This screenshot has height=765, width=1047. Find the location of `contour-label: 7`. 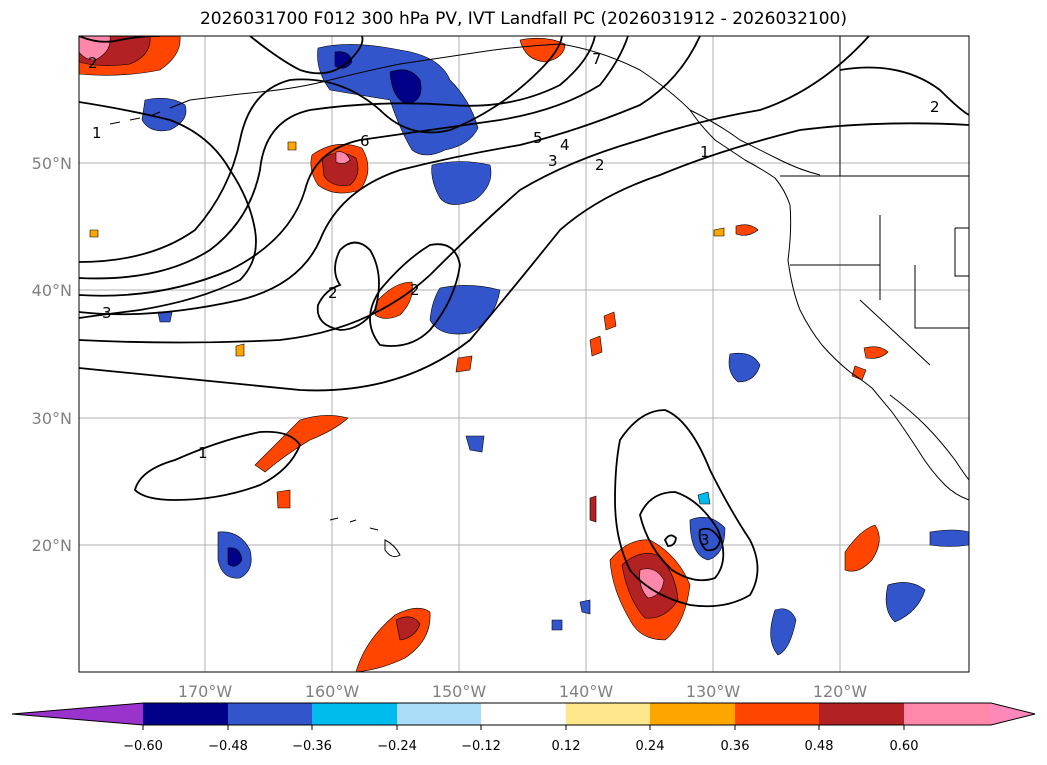

contour-label: 7 is located at coordinates (597, 59).